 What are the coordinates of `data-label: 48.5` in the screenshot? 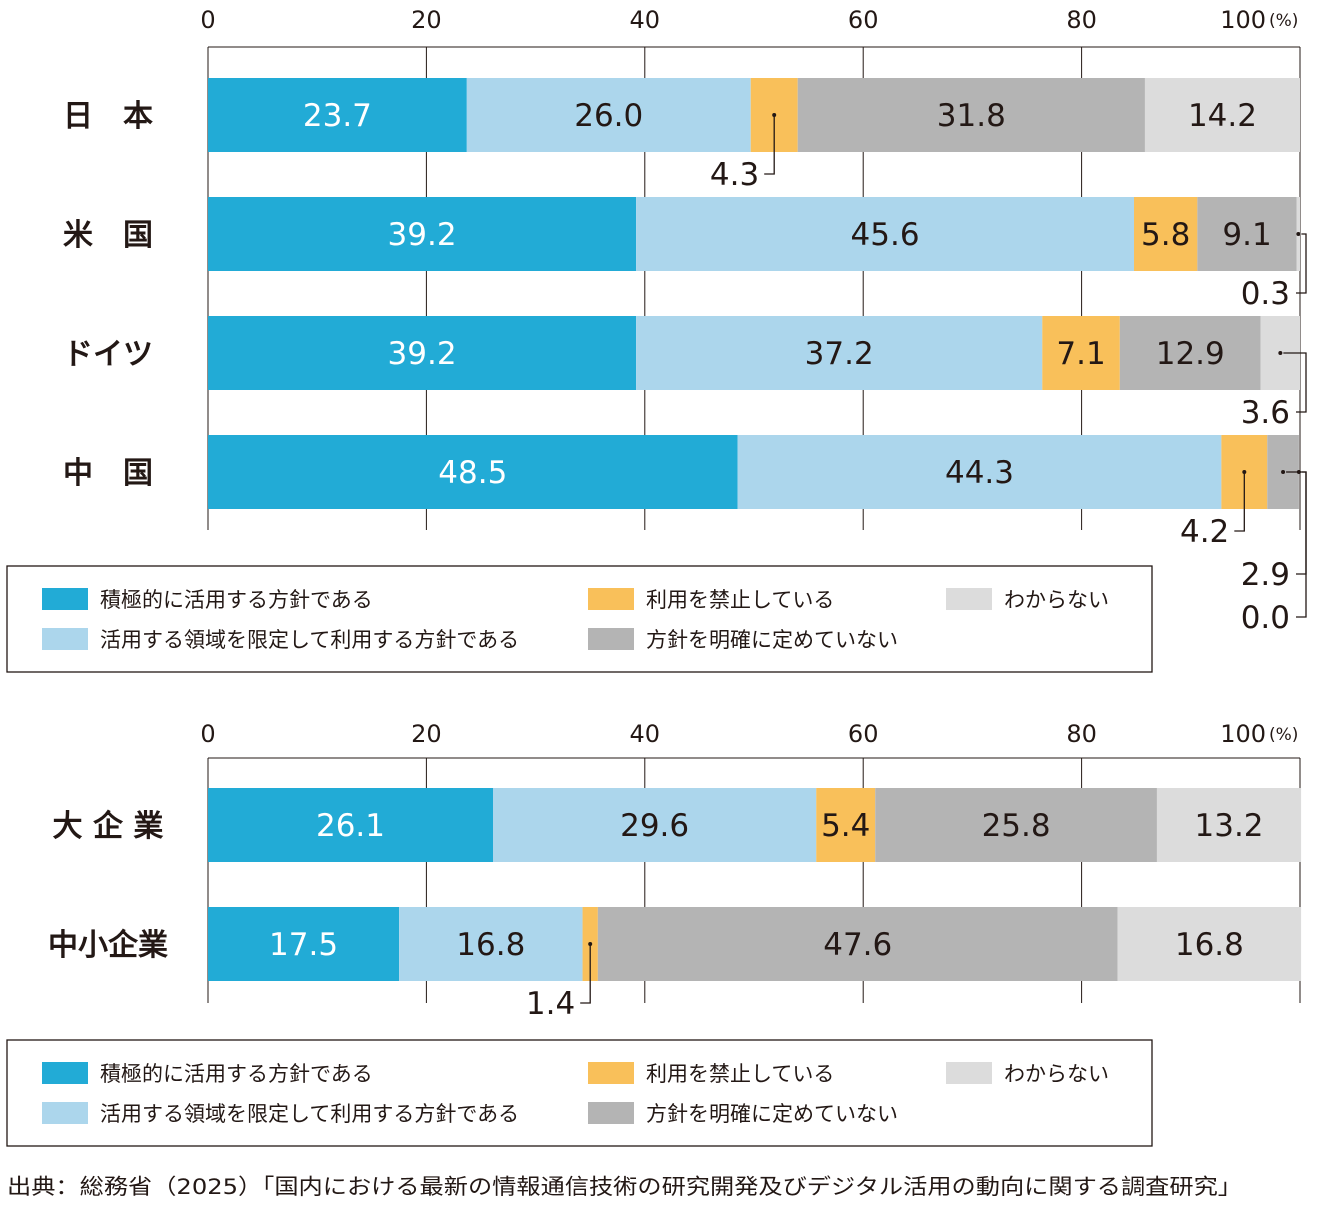 It's located at (472, 473).